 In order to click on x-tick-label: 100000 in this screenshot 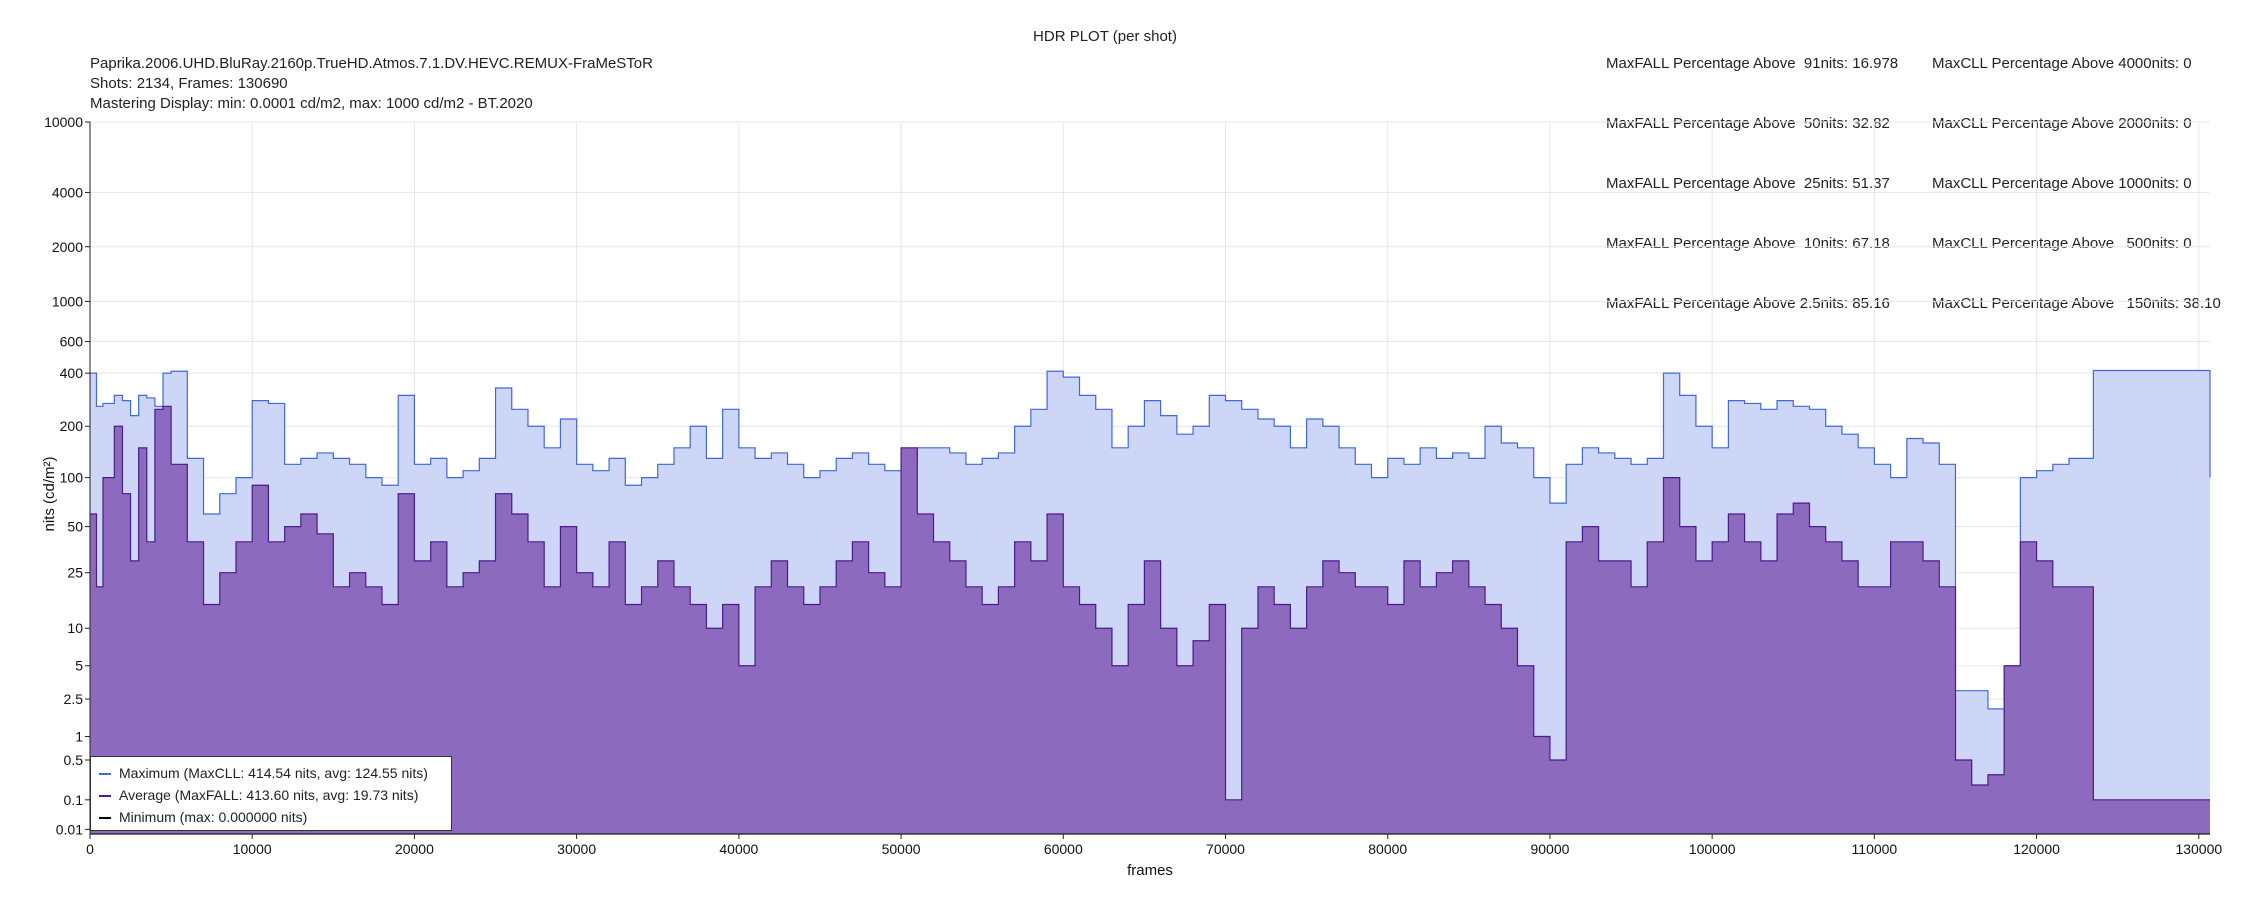, I will do `click(1712, 849)`.